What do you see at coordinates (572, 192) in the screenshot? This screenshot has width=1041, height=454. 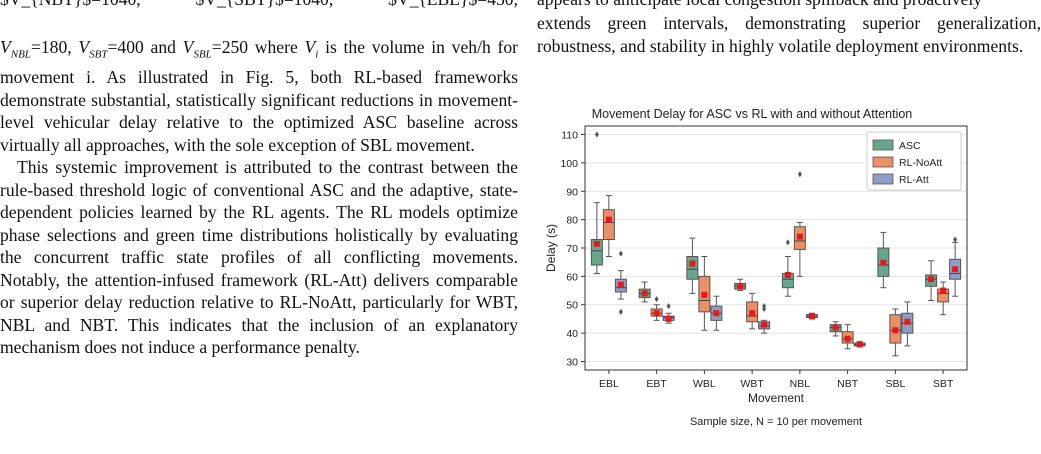 I see `y-tick-label: 90` at bounding box center [572, 192].